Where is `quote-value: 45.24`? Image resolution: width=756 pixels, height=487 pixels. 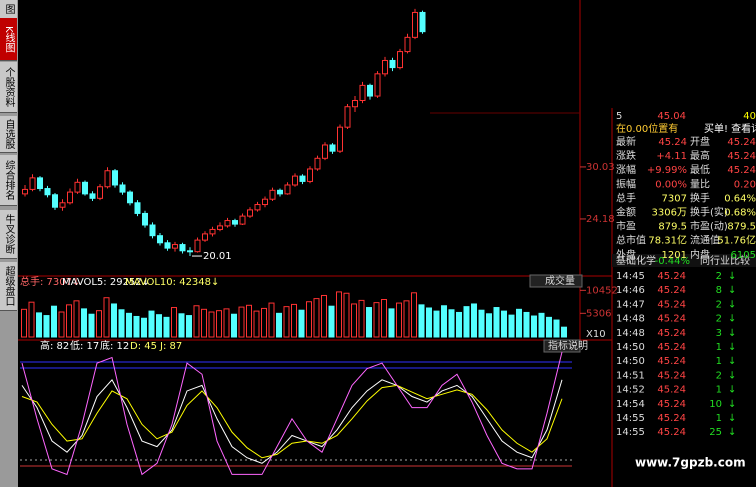
quote-value: 45.24 is located at coordinates (741, 142).